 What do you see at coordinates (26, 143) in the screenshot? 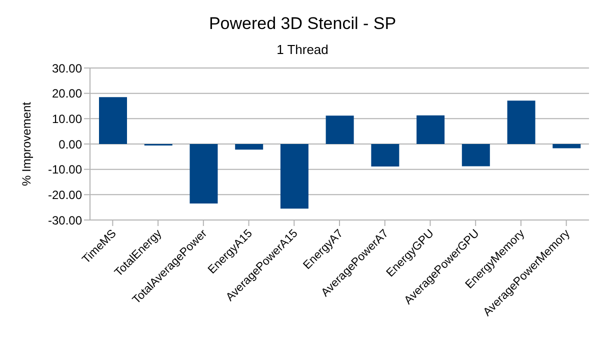
I see `y-axis-title: % Improvement` at bounding box center [26, 143].